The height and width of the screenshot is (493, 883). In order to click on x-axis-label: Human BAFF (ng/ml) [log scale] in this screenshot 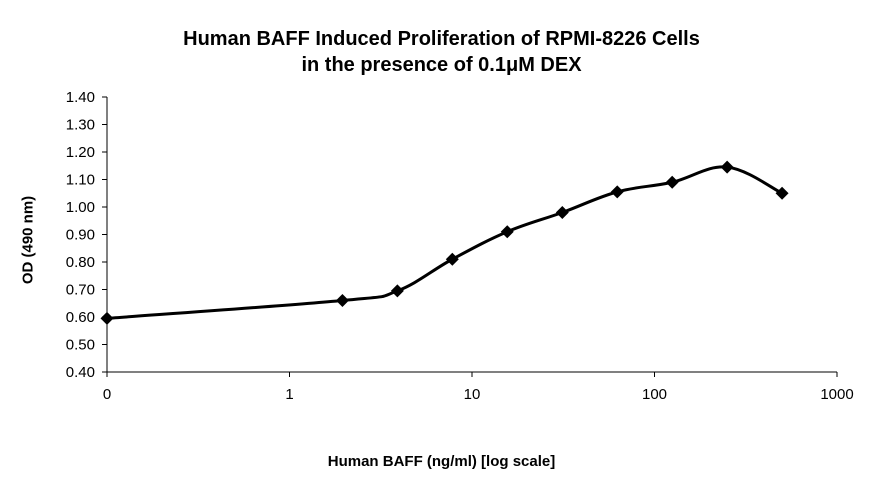, I will do `click(441, 461)`.